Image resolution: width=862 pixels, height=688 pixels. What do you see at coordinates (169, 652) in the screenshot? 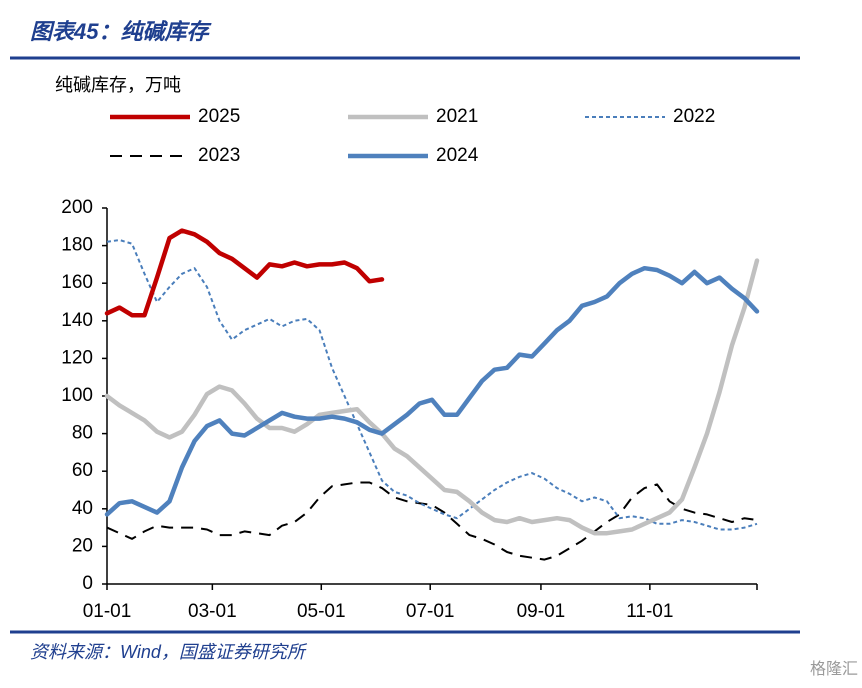
I see `source: 资料来源：Wind，国盛证券研究所` at bounding box center [169, 652].